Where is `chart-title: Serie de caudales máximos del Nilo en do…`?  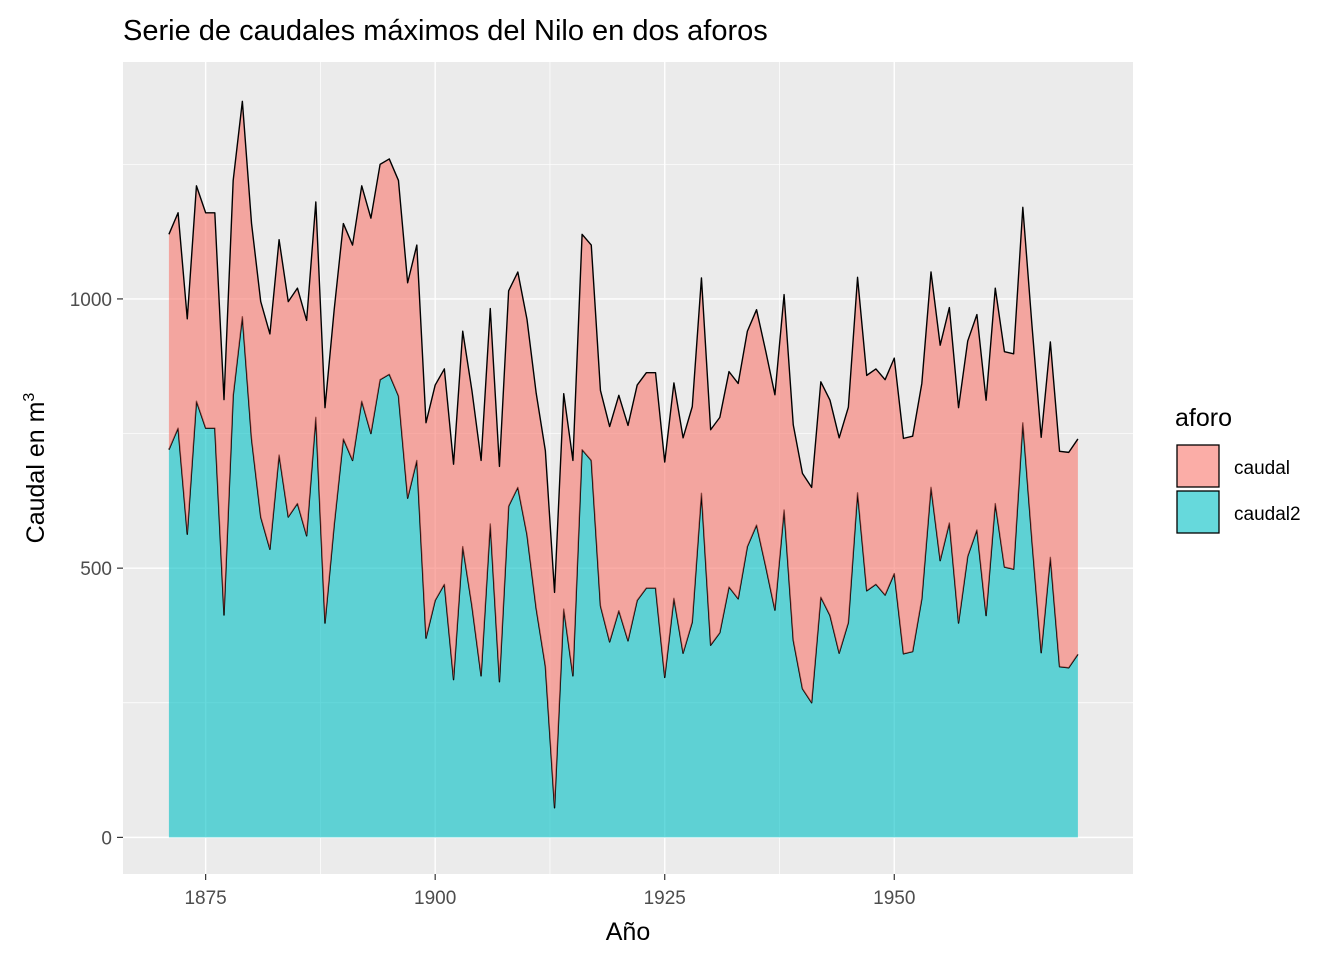 chart-title: Serie de caudales máximos del Nilo en do… is located at coordinates (445, 31).